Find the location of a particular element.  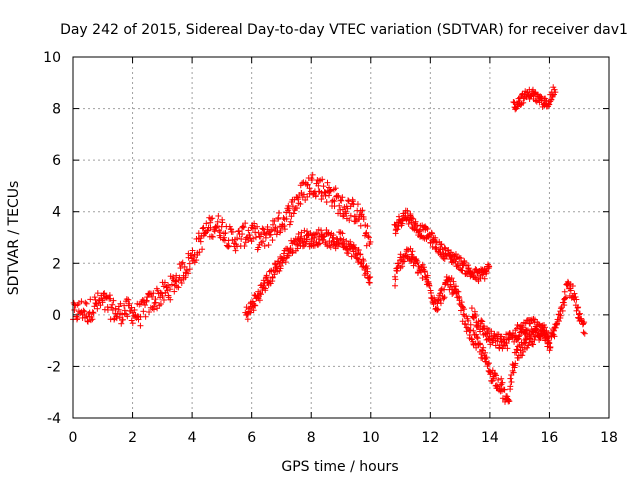

x-tick-label: 4 is located at coordinates (192, 438).